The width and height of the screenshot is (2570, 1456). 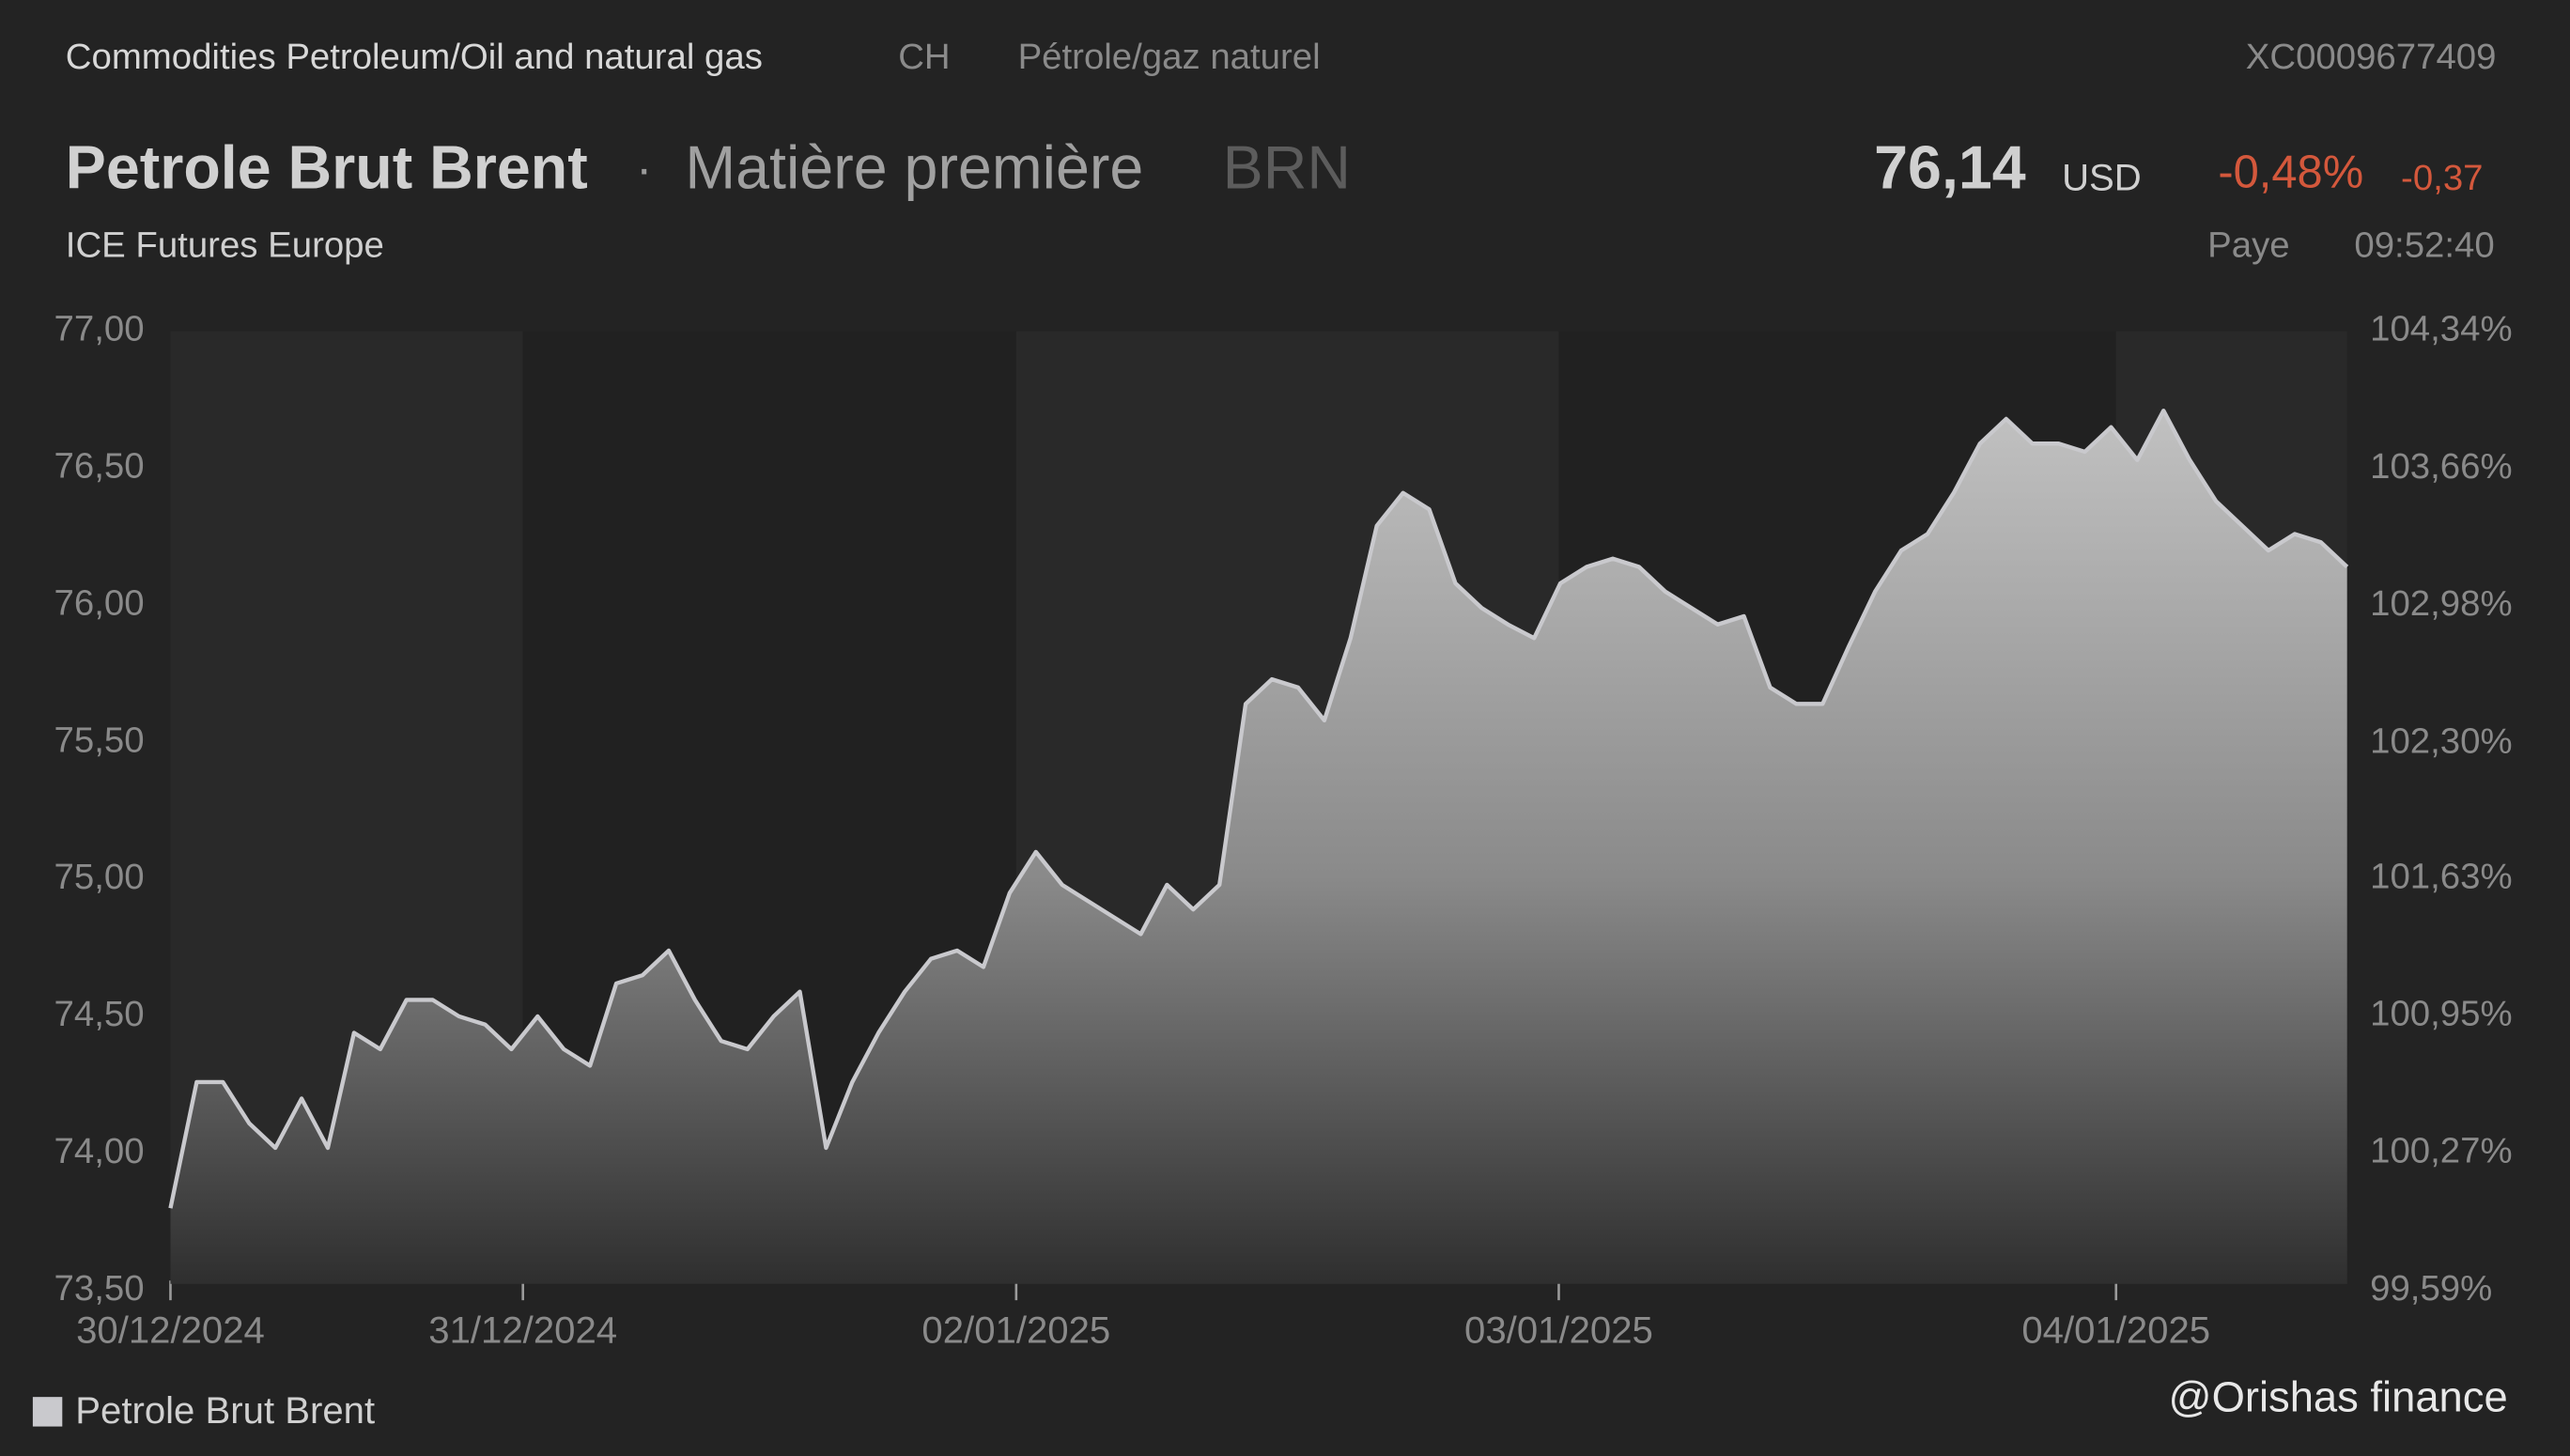 I want to click on y-tick-label: 73,50, so click(x=99, y=1288).